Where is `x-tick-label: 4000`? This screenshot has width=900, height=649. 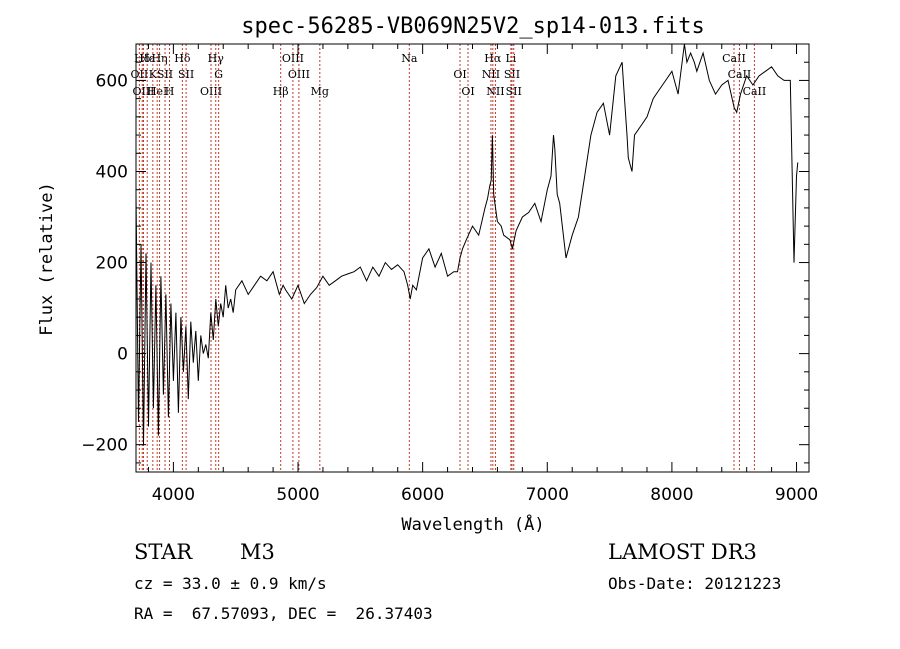
x-tick-label: 4000 is located at coordinates (173, 495).